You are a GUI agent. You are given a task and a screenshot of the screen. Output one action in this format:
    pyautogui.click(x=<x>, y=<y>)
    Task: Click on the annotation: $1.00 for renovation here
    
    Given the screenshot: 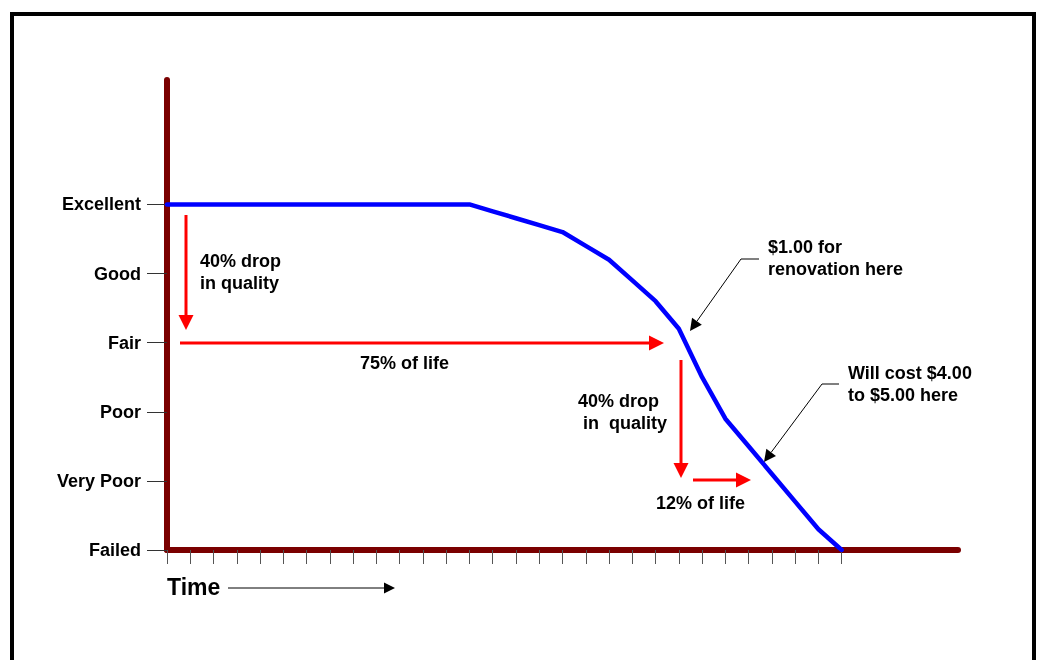 What is the action you would take?
    pyautogui.click(x=836, y=258)
    